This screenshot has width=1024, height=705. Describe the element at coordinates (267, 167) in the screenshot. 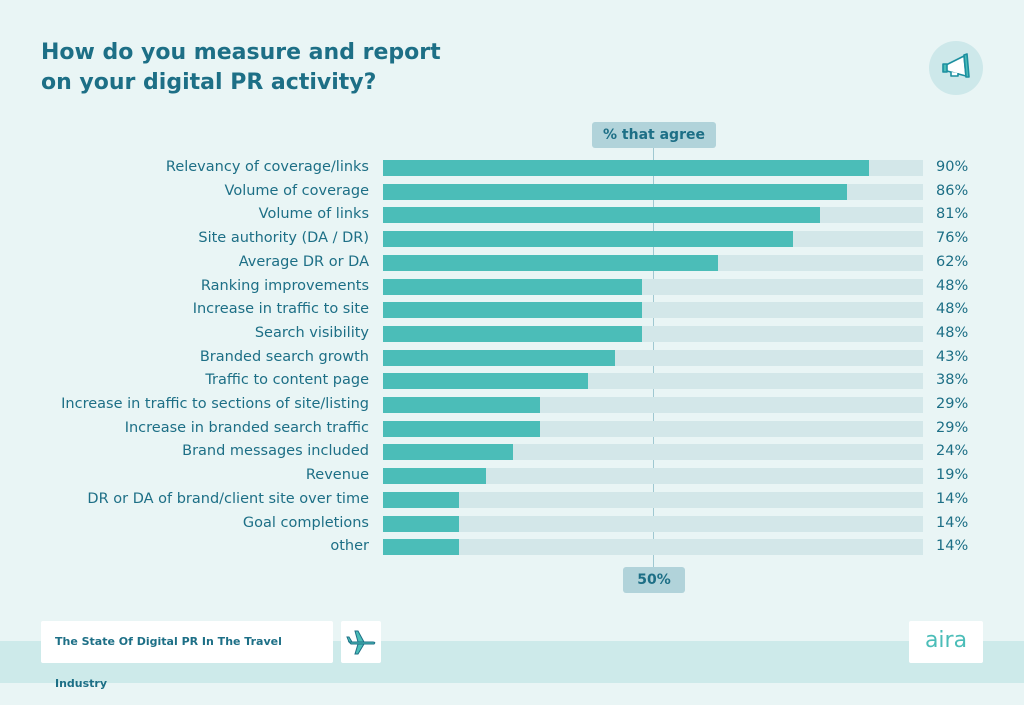

I see `category-label: Relevancy of coverage/links` at that location.